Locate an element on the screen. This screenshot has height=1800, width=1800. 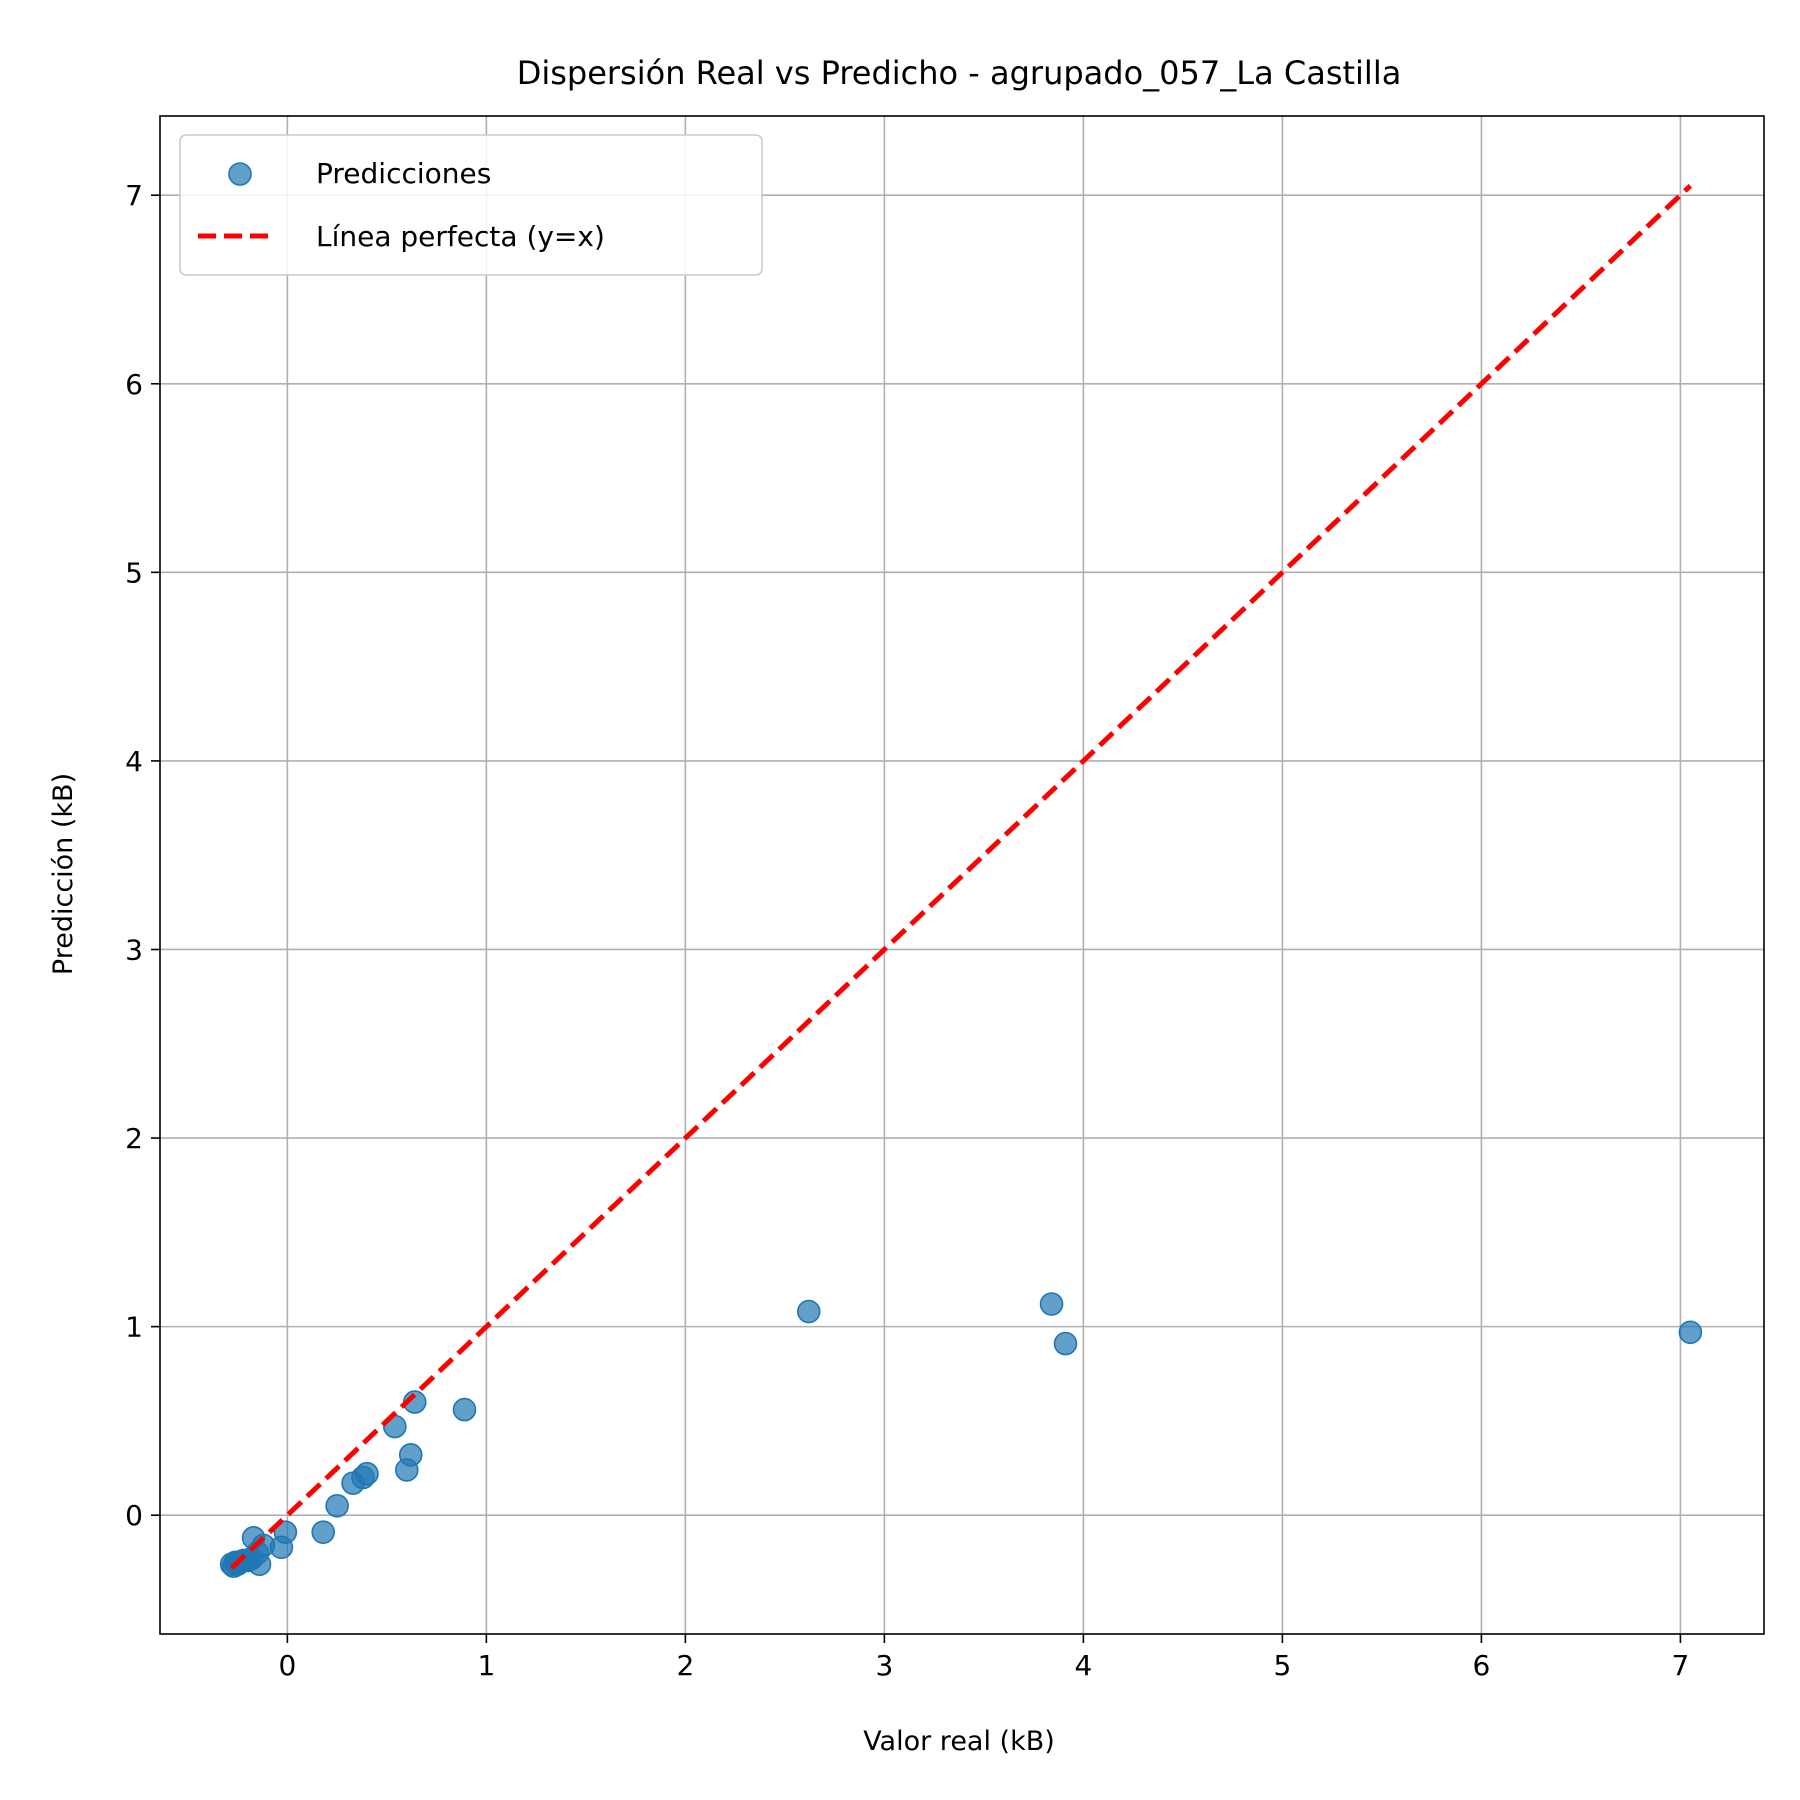
y-axis-label: Predicción (kB) is located at coordinates (63, 874).